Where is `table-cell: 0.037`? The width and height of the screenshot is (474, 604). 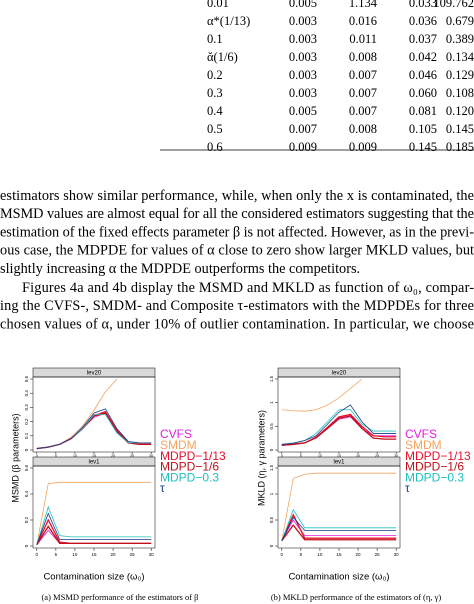
table-cell: 0.037 is located at coordinates (423, 39).